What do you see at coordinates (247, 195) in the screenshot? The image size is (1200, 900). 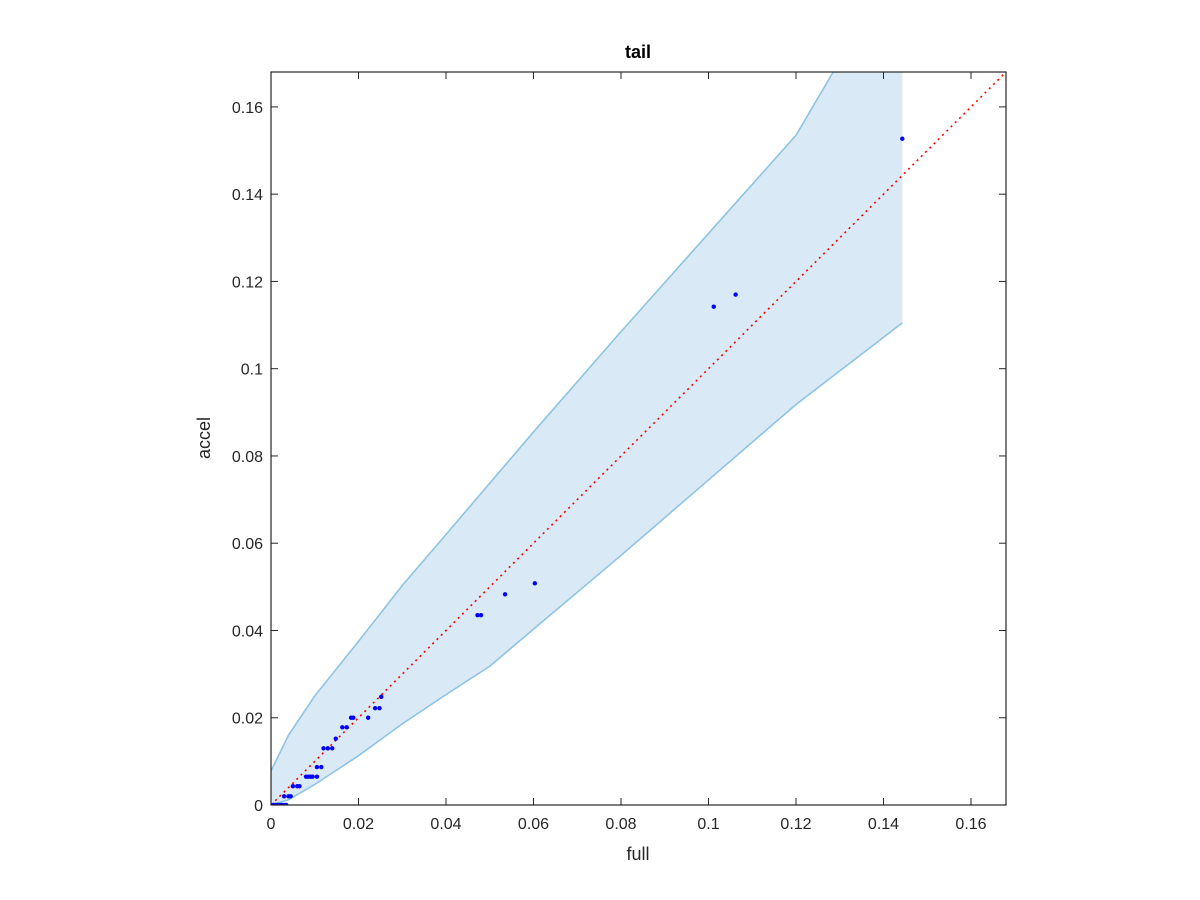 I see `y-tick-label: 0.14` at bounding box center [247, 195].